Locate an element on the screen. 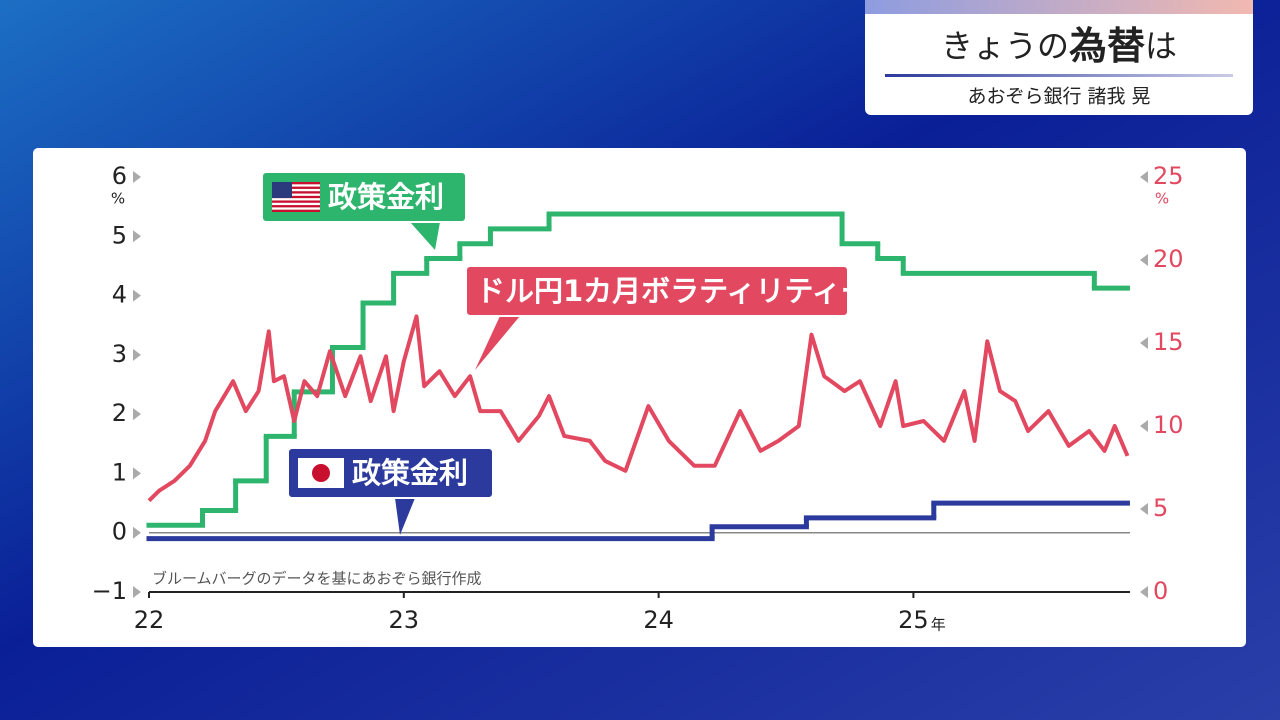 This screenshot has height=720, width=1280. y-tick-label: 4 is located at coordinates (119, 295).